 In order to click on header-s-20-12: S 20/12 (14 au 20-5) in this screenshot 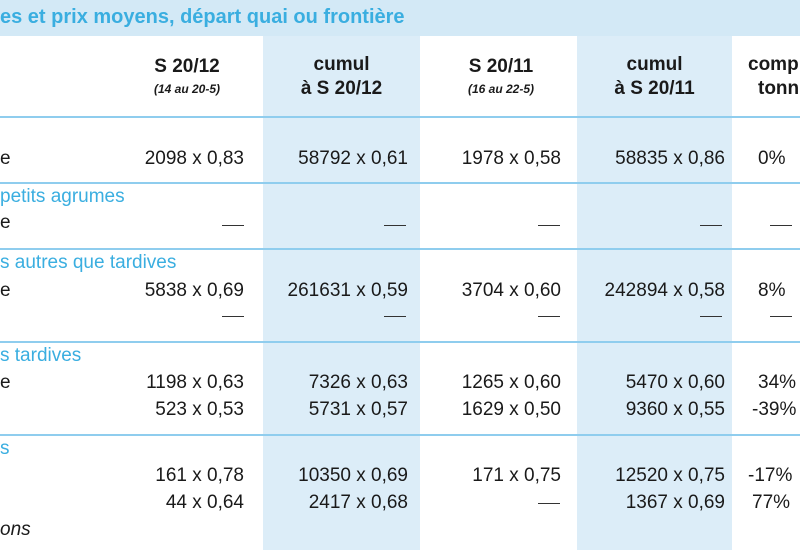, I will do `click(187, 76)`.